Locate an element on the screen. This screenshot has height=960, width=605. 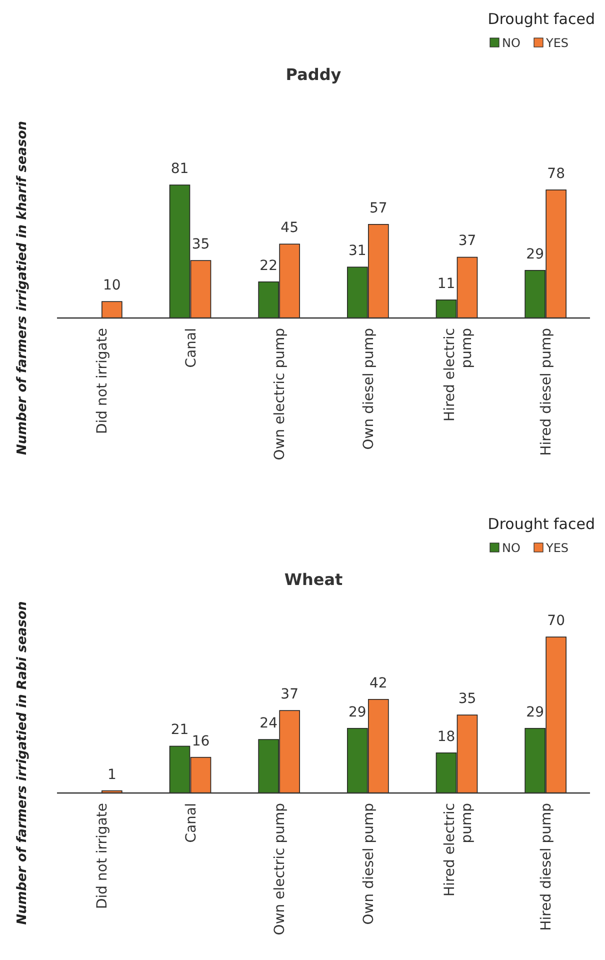
data-label: 78 is located at coordinates (556, 174).